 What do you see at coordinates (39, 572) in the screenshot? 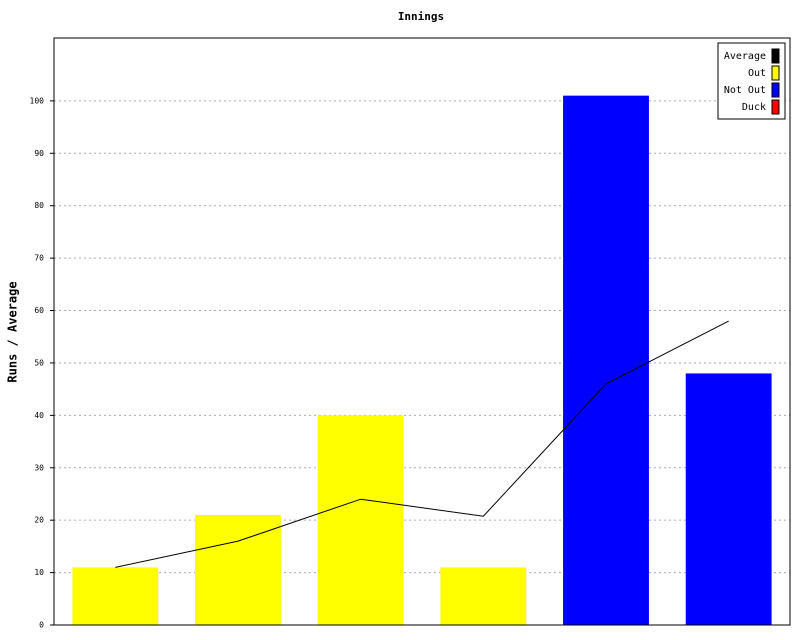
I see `y-tick-label: 10` at bounding box center [39, 572].